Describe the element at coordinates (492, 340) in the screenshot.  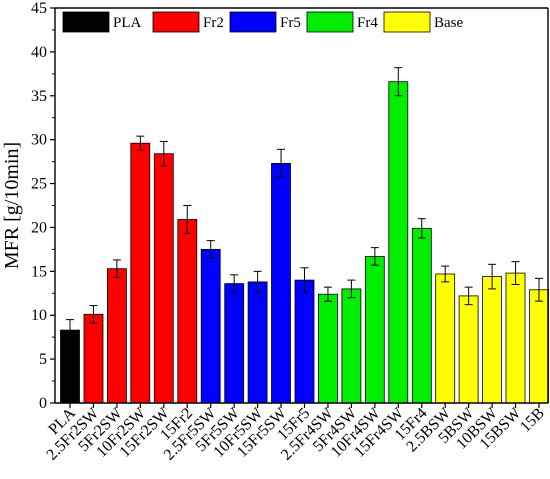
I see `bar-10BSW` at that location.